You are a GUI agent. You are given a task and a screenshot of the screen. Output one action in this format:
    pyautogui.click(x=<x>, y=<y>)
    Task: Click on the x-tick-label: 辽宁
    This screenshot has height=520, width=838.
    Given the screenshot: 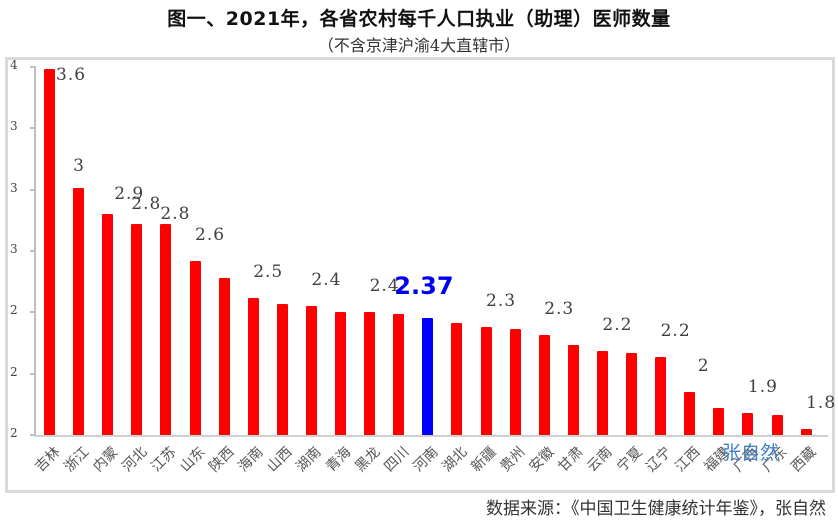 What is the action you would take?
    pyautogui.click(x=658, y=460)
    